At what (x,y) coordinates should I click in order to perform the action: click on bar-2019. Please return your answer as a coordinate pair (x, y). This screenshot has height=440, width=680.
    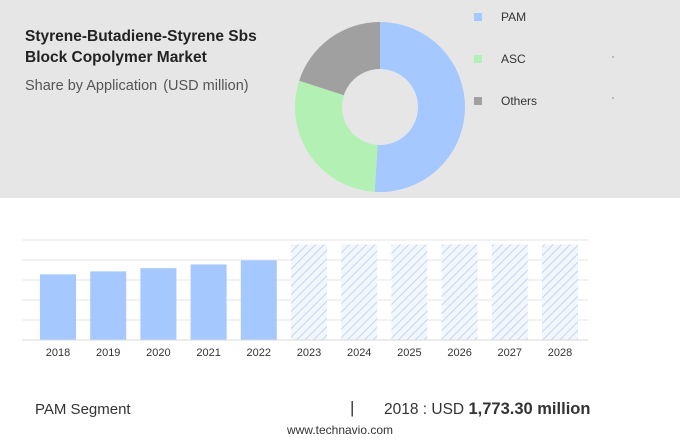
    Looking at the image, I should click on (108, 305).